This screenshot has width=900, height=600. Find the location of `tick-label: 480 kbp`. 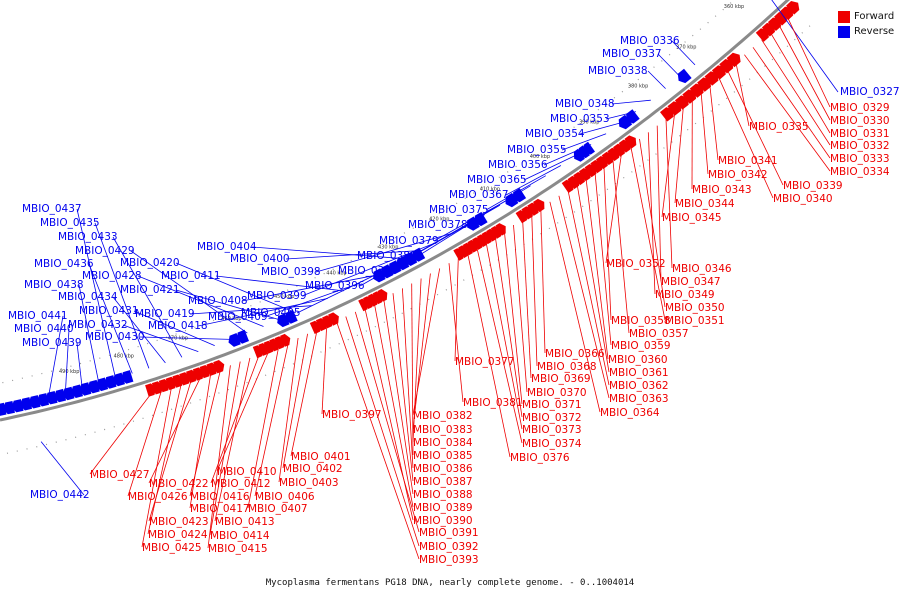

tick-label: 480 kbp is located at coordinates (124, 356).